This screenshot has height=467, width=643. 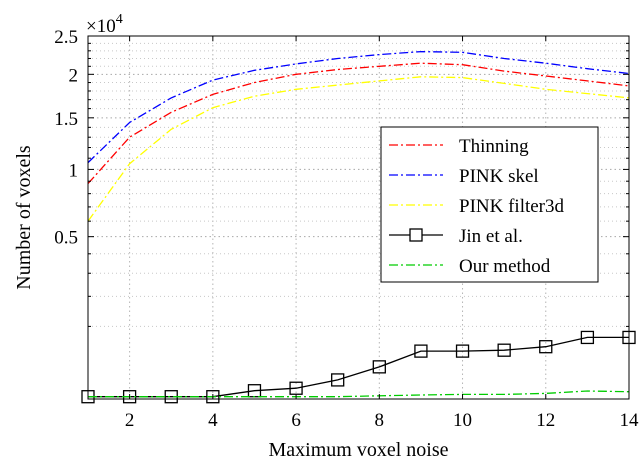 I want to click on legend-box, so click(x=489, y=204).